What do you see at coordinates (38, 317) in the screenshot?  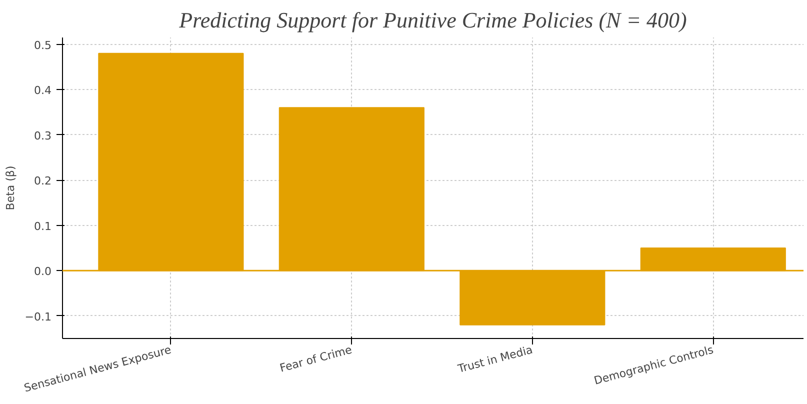 I see `y-tick-label: −0.1` at bounding box center [38, 317].